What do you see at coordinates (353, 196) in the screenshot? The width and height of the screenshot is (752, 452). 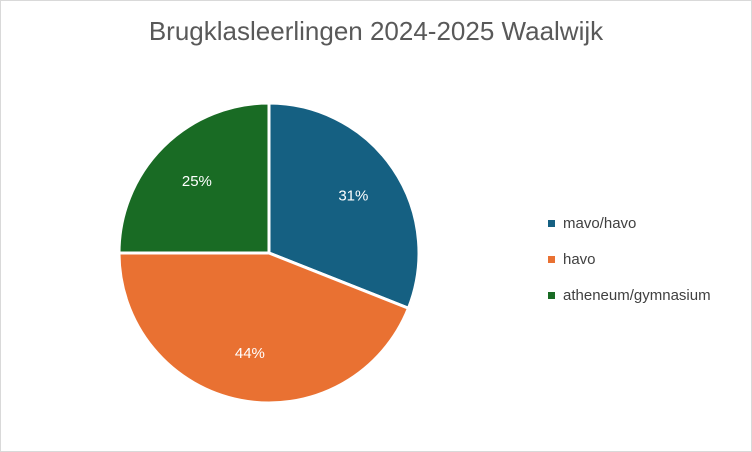 I see `data-label: 31%` at bounding box center [353, 196].